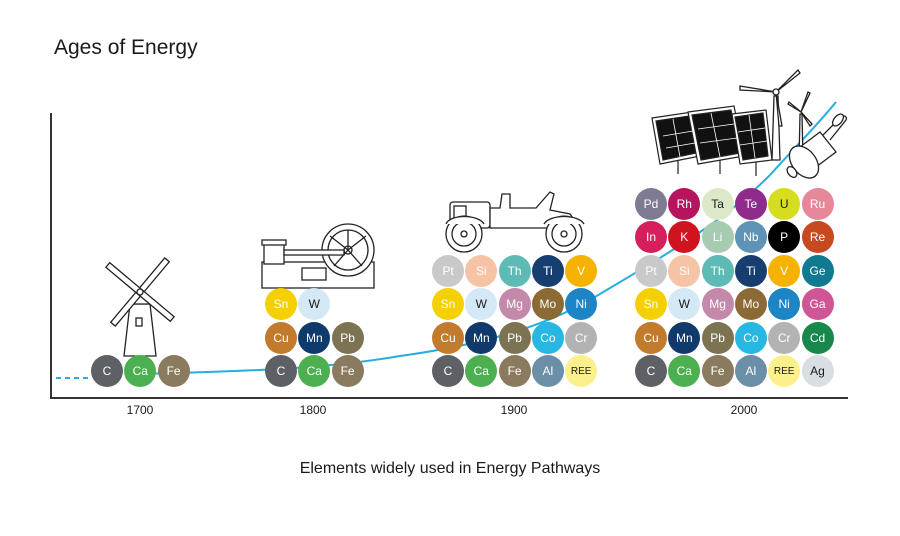 The image size is (900, 536). Describe the element at coordinates (817, 371) in the screenshot. I see `element-ag-bubble: Ag` at that location.